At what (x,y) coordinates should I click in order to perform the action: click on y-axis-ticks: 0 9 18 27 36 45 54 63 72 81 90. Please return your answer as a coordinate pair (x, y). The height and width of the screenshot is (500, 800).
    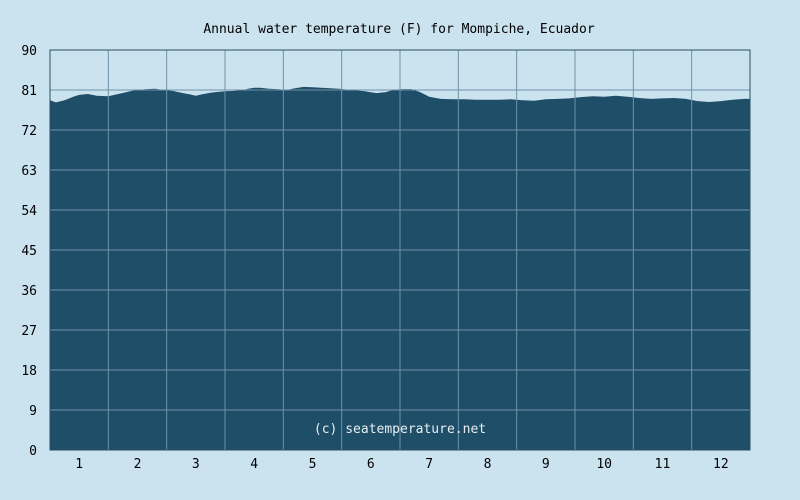
    Looking at the image, I should click on (29, 251).